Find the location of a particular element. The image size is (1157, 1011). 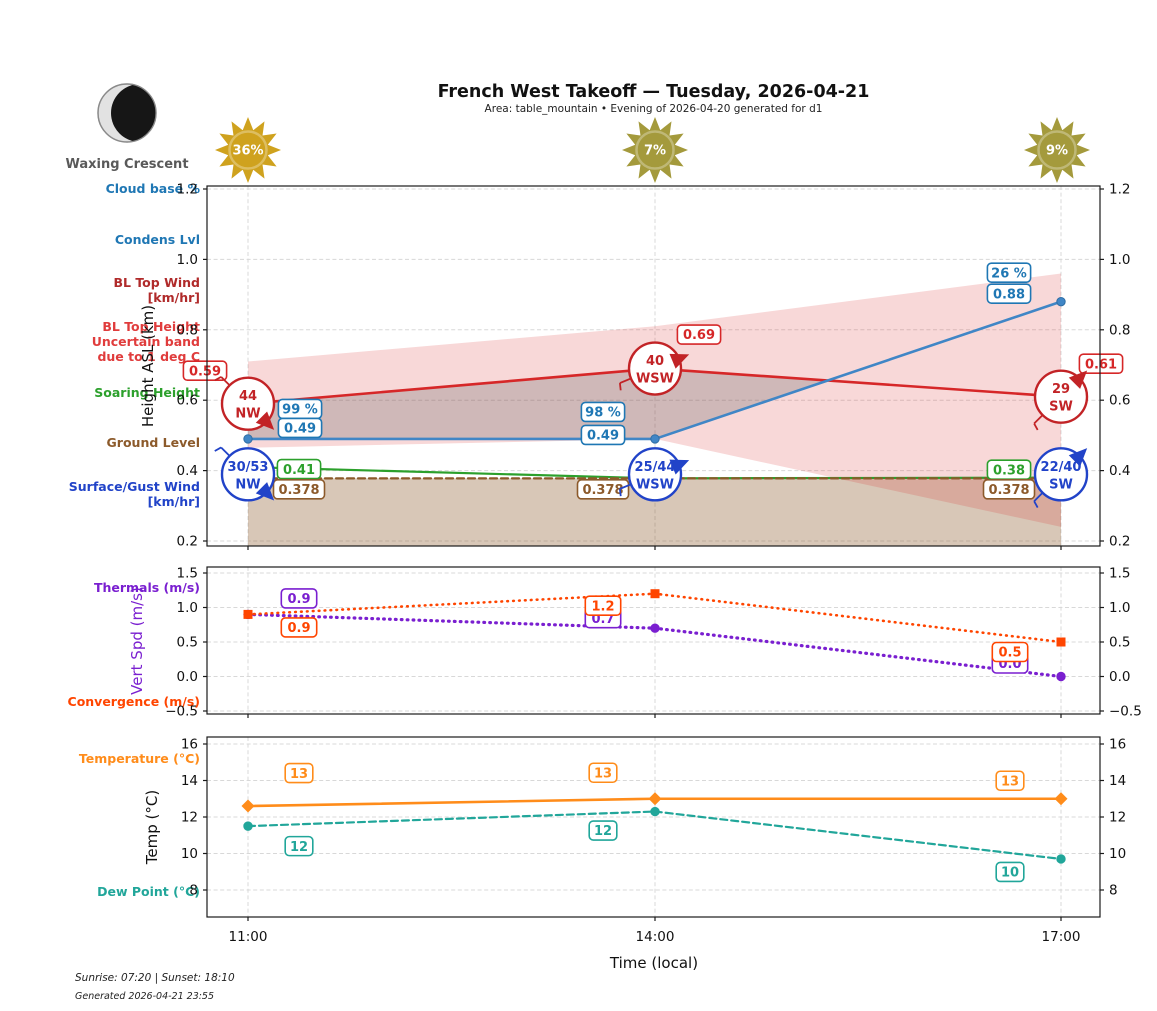

cloud-base-pct-badge: 99 % is located at coordinates (300, 409).